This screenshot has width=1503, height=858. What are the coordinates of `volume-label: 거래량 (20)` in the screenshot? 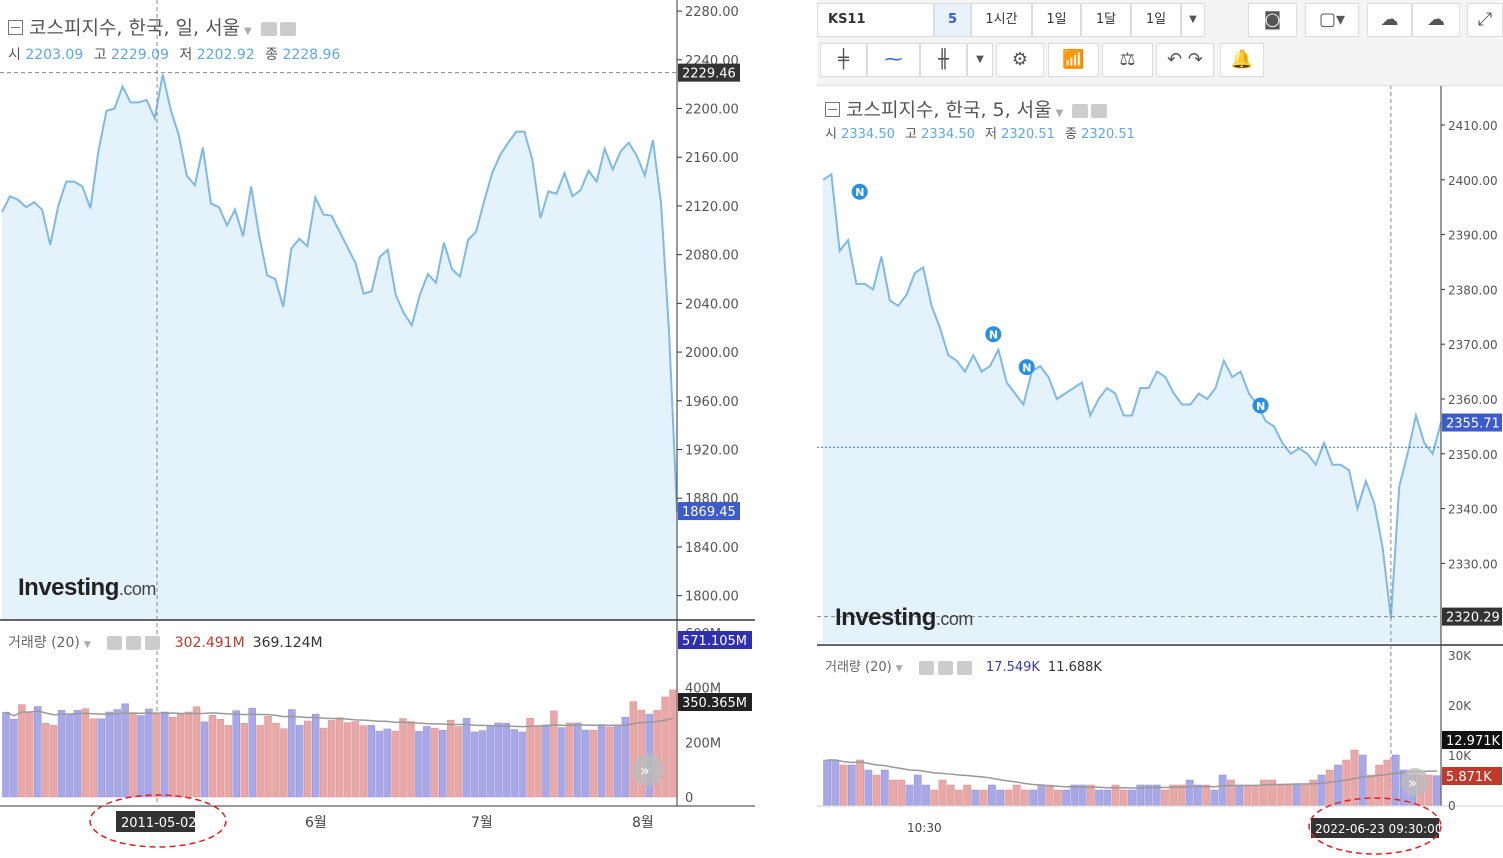 It's located at (858, 667).